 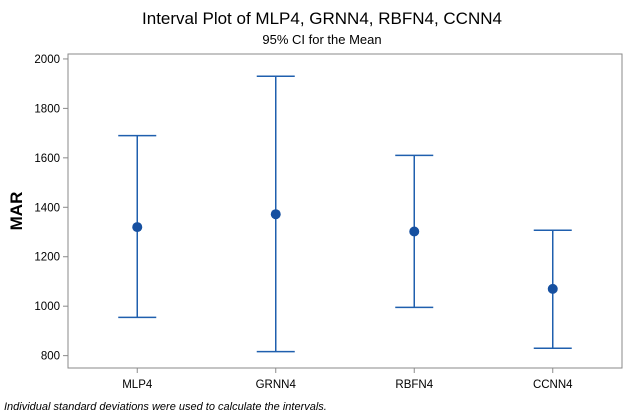 What do you see at coordinates (553, 385) in the screenshot?
I see `x-tick-label: CCNN4` at bounding box center [553, 385].